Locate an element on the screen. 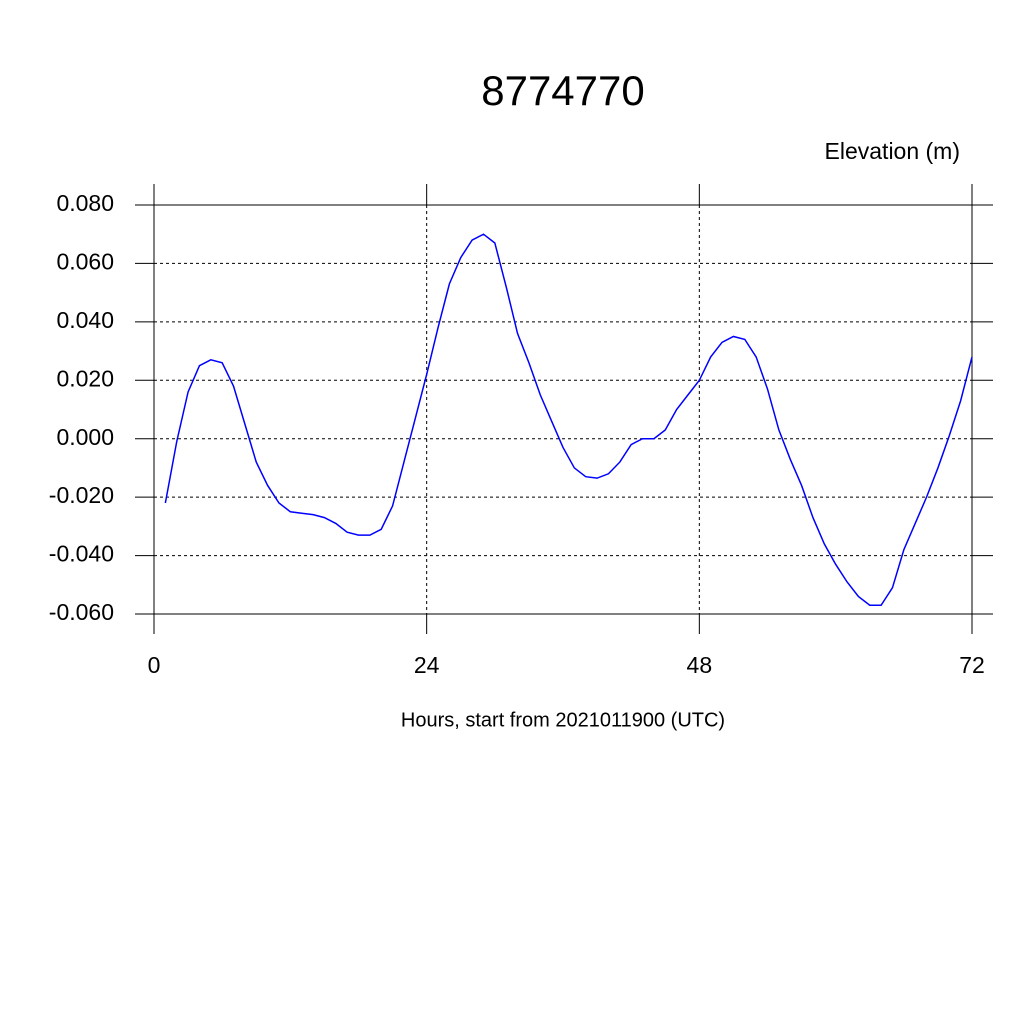  y-tick-label: 0.060 is located at coordinates (85, 262).